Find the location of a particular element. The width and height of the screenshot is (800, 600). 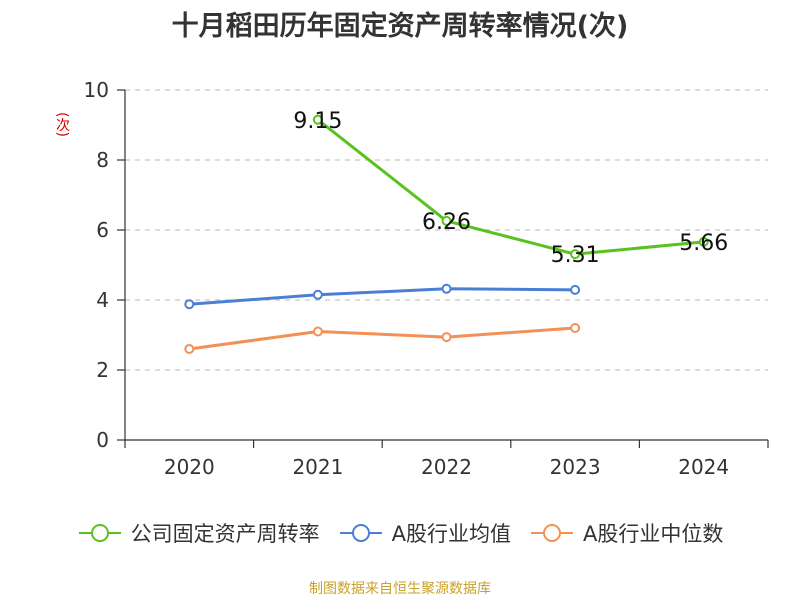

legend-swatch-industry-median is located at coordinates (552, 533).